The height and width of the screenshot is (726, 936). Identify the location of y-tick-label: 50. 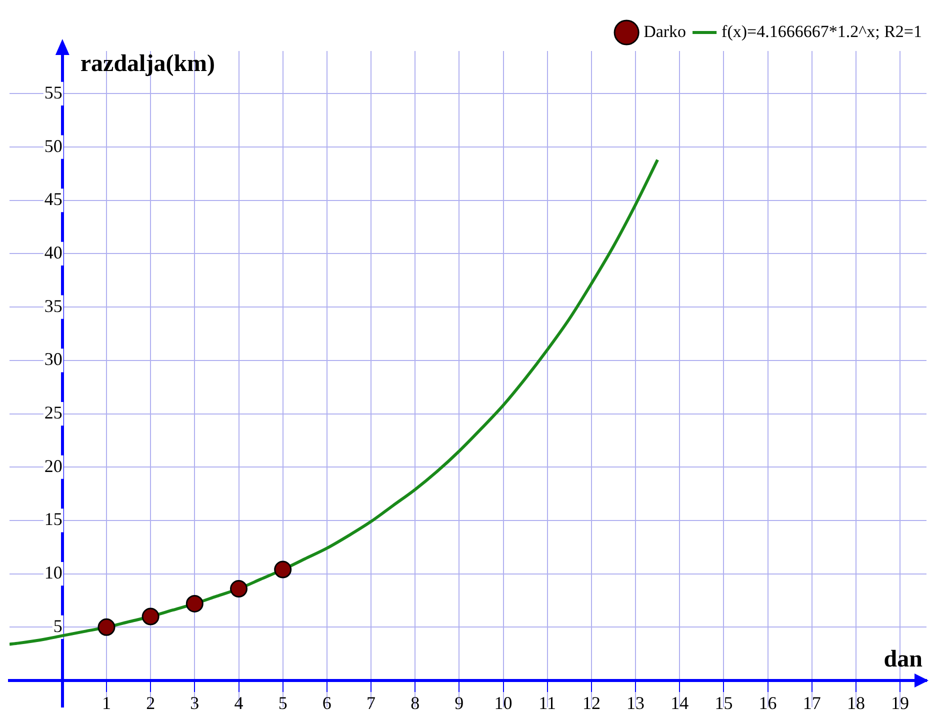
(53, 146).